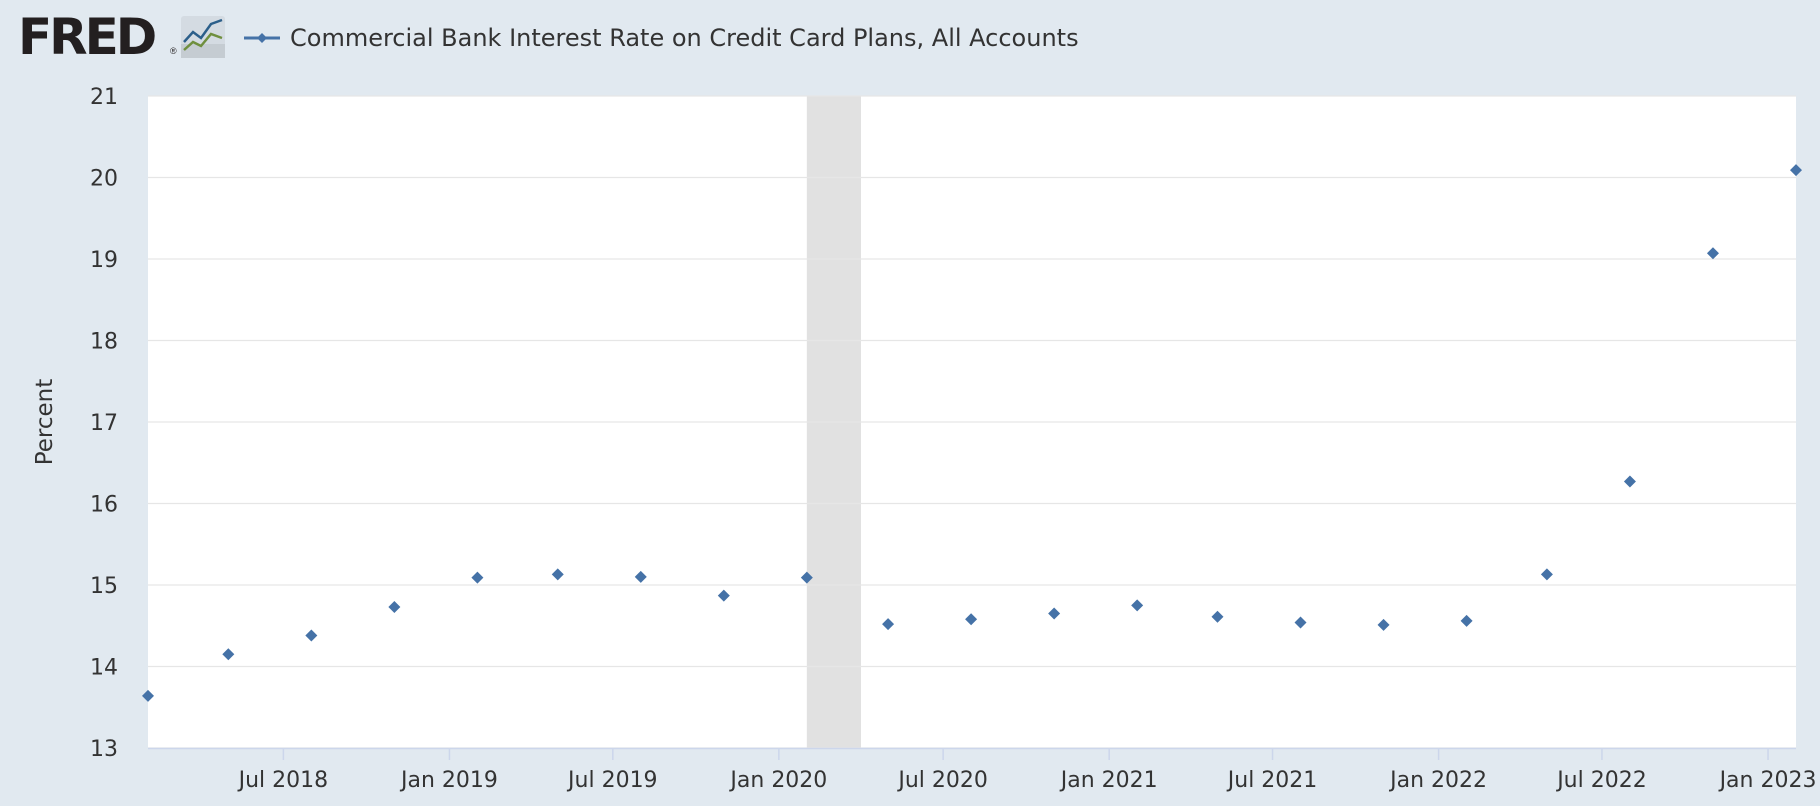 This screenshot has height=806, width=1820. I want to click on x-tick-label: Jan 2021, so click(1108, 780).